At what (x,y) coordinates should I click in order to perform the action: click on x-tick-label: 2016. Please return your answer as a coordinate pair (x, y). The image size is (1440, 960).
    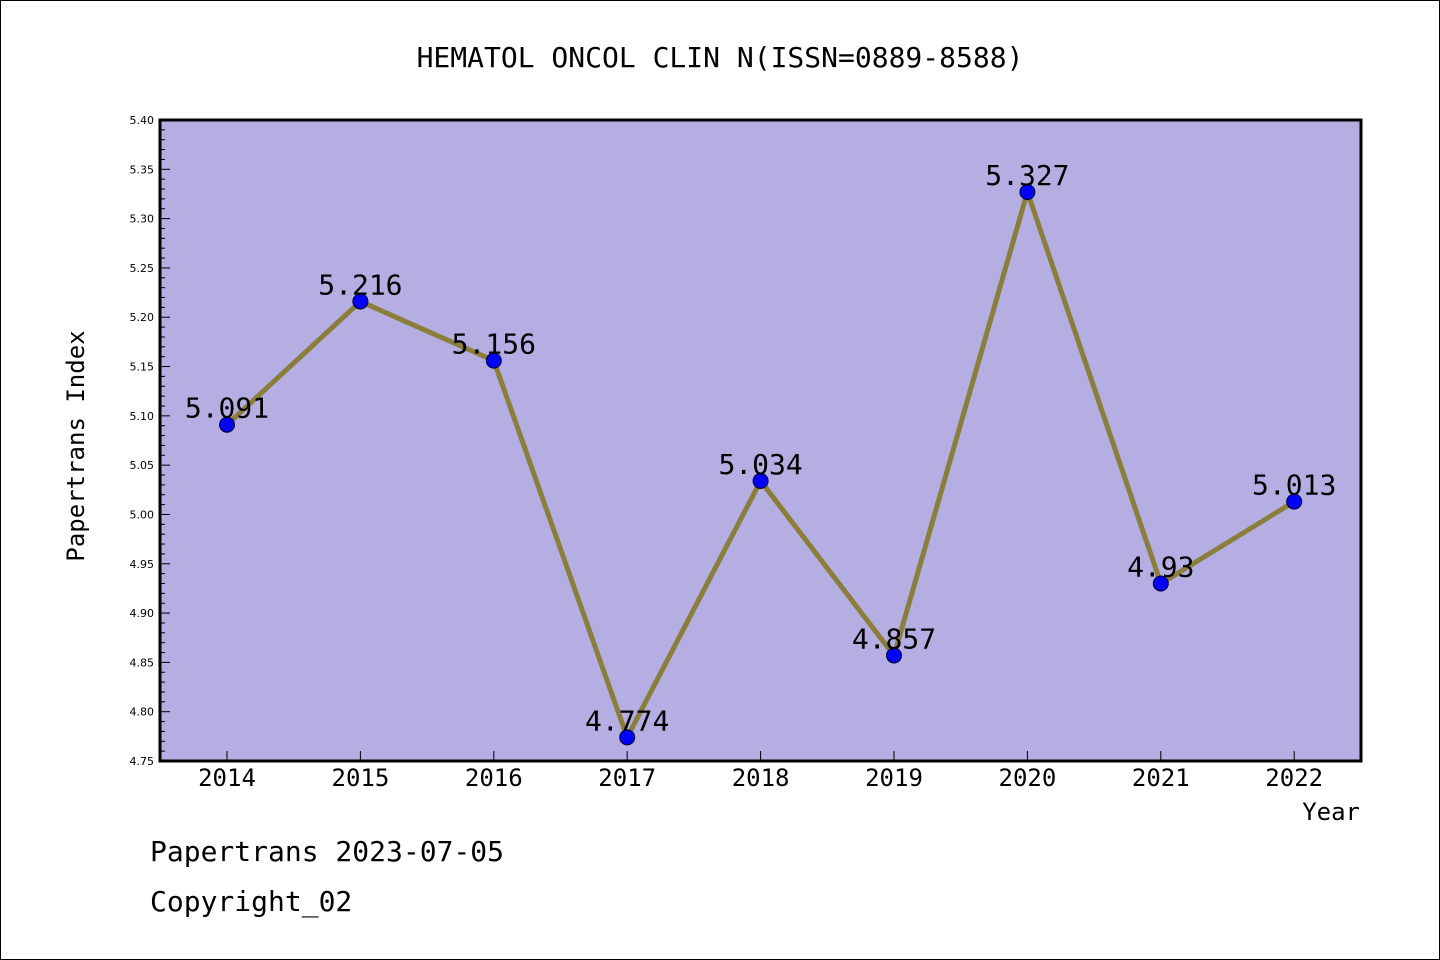
    Looking at the image, I should click on (494, 778).